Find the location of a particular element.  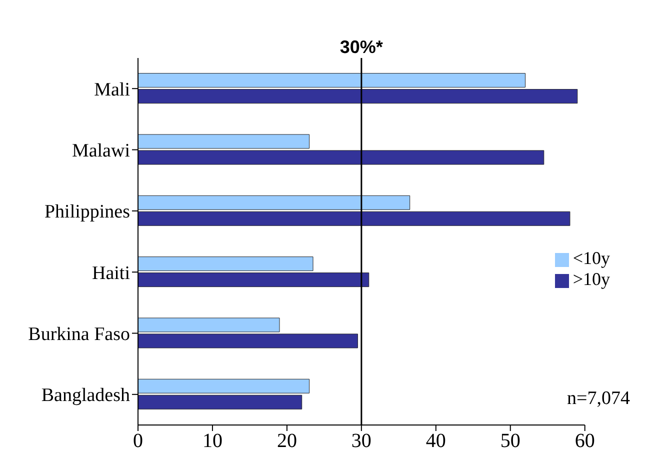

x-tick-label: 0 is located at coordinates (138, 441).